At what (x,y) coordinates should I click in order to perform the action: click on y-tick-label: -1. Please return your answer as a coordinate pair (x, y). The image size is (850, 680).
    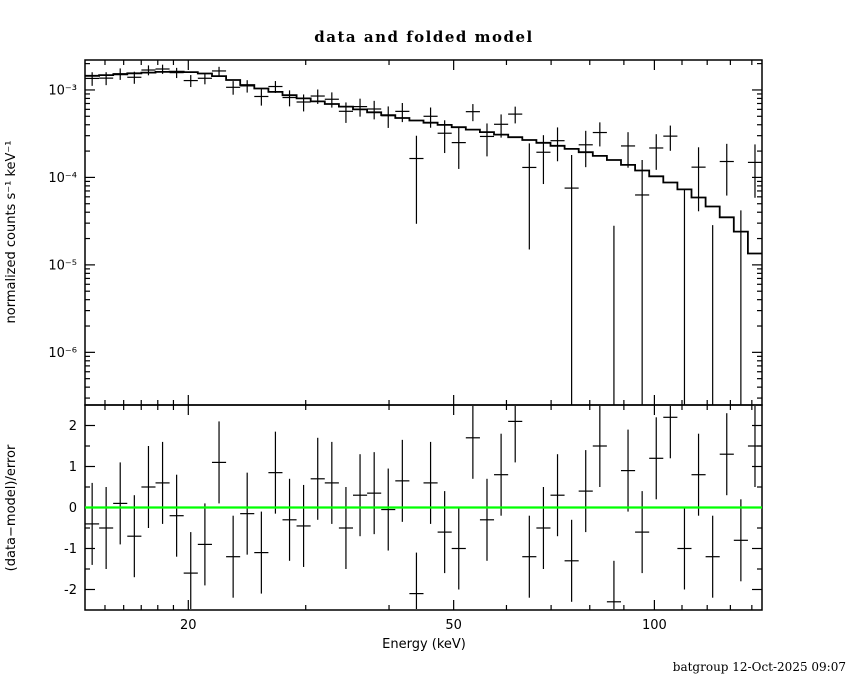
    Looking at the image, I should click on (70, 549).